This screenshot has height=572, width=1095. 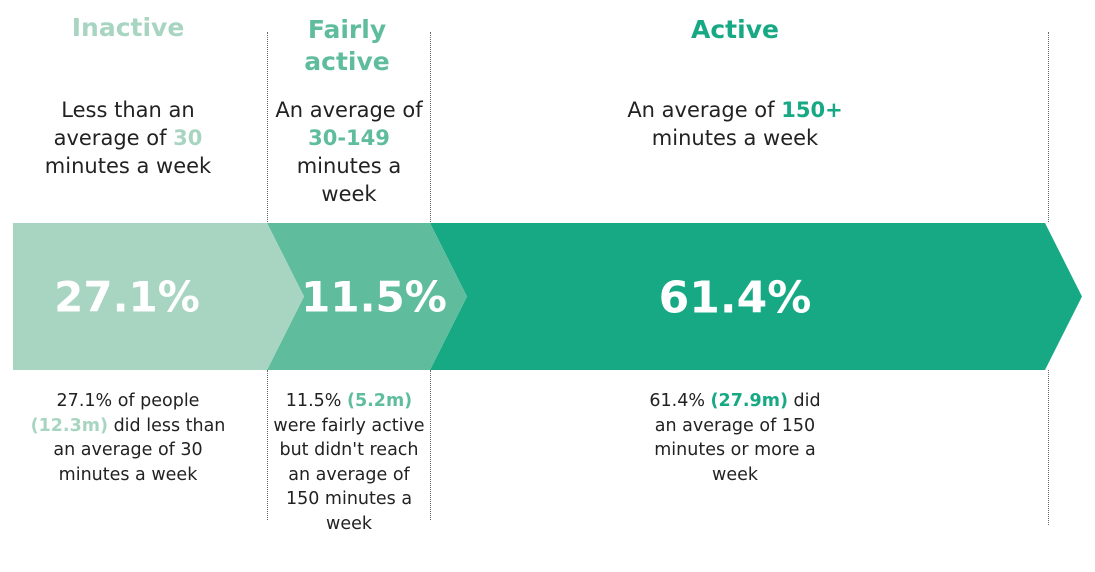 I want to click on desc-active-hl: 150+, so click(x=812, y=110).